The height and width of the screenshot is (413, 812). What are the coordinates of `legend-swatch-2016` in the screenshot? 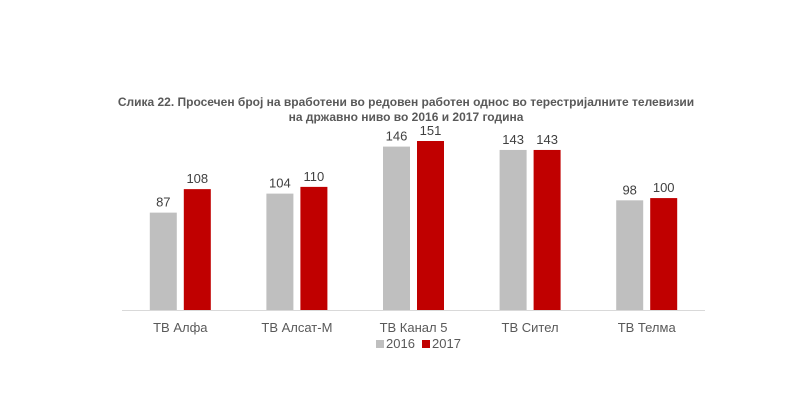 It's located at (380, 344).